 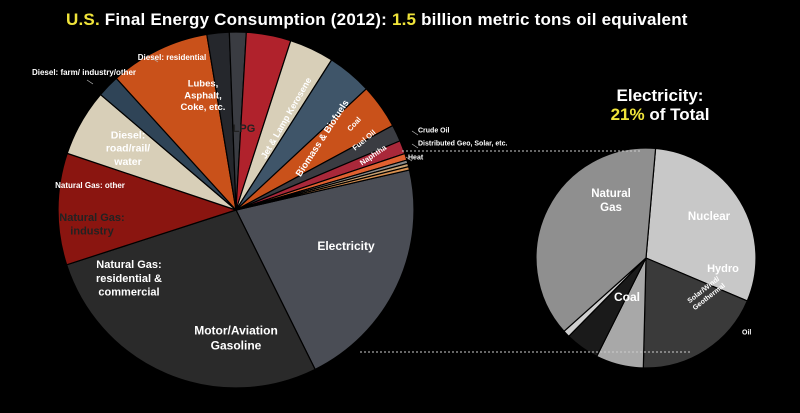 I want to click on main-slice-motor-aviation-gasoline, so click(x=190, y=299).